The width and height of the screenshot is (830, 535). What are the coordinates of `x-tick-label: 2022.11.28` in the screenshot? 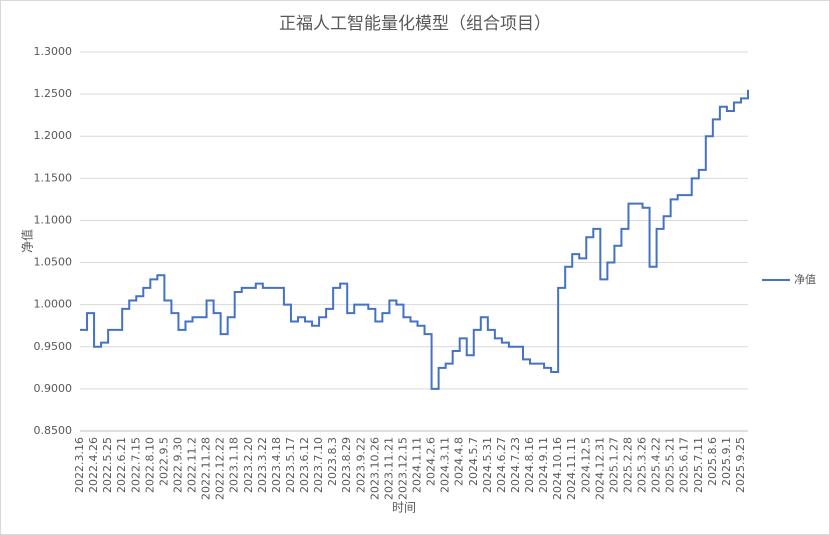 It's located at (206, 468).